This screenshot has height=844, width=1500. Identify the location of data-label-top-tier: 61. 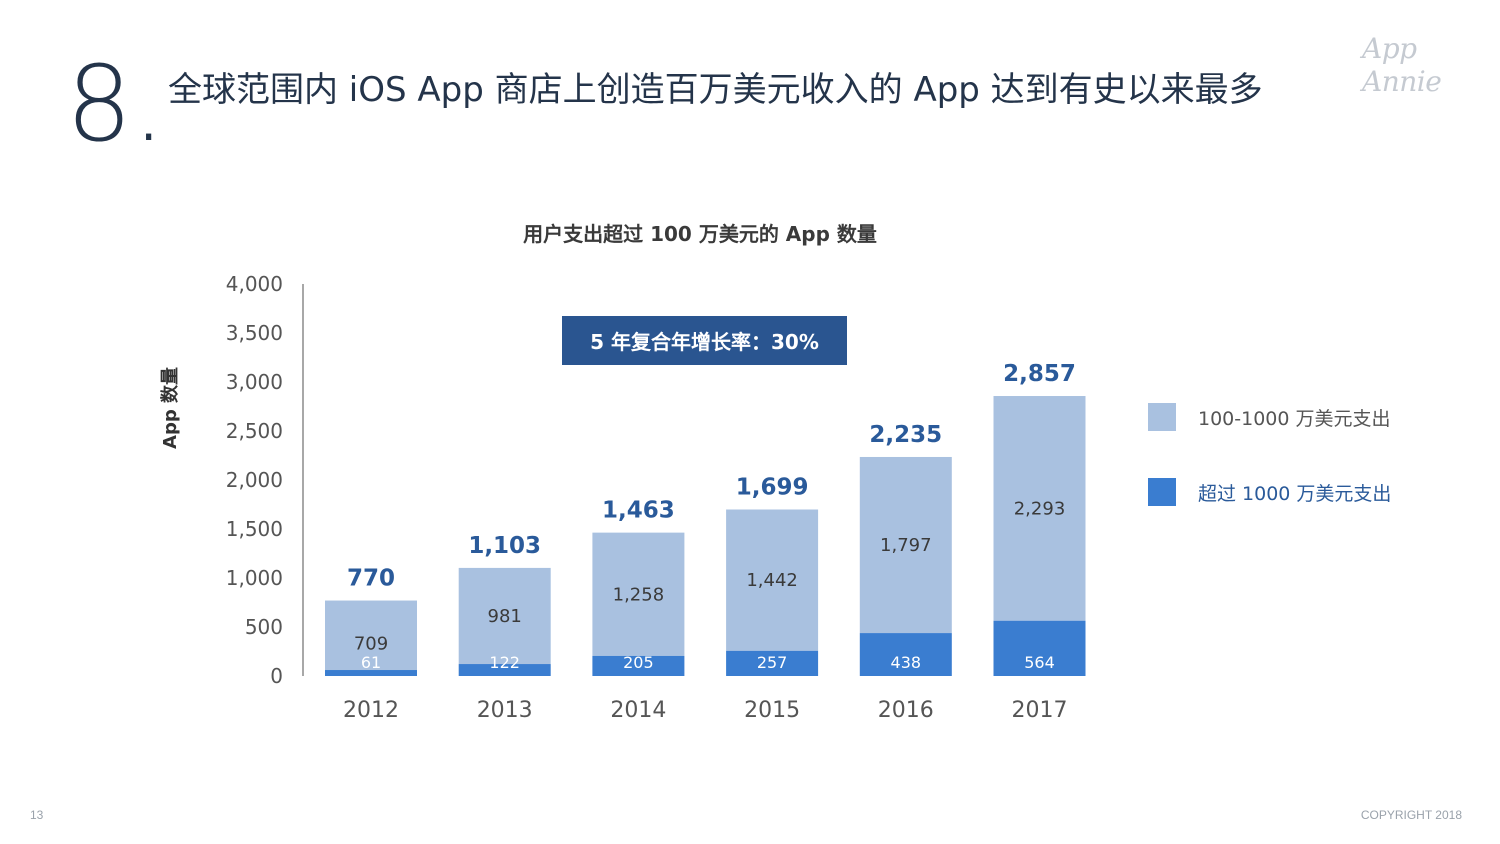
(371, 662).